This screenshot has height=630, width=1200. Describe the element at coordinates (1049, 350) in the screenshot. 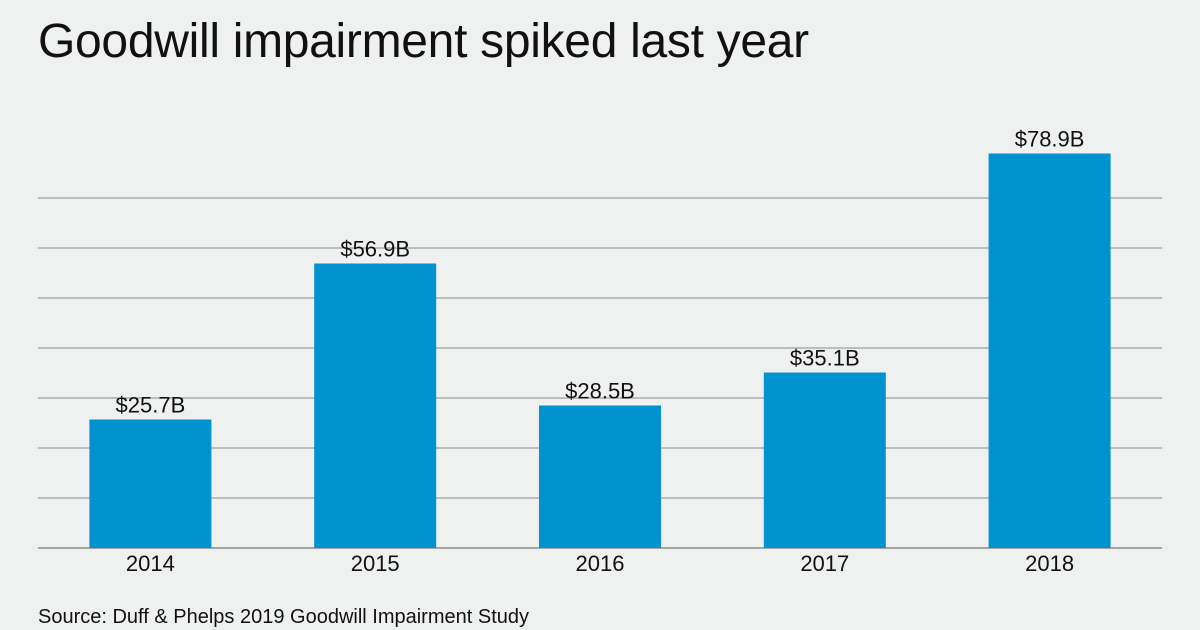

I see `bar-2018` at that location.